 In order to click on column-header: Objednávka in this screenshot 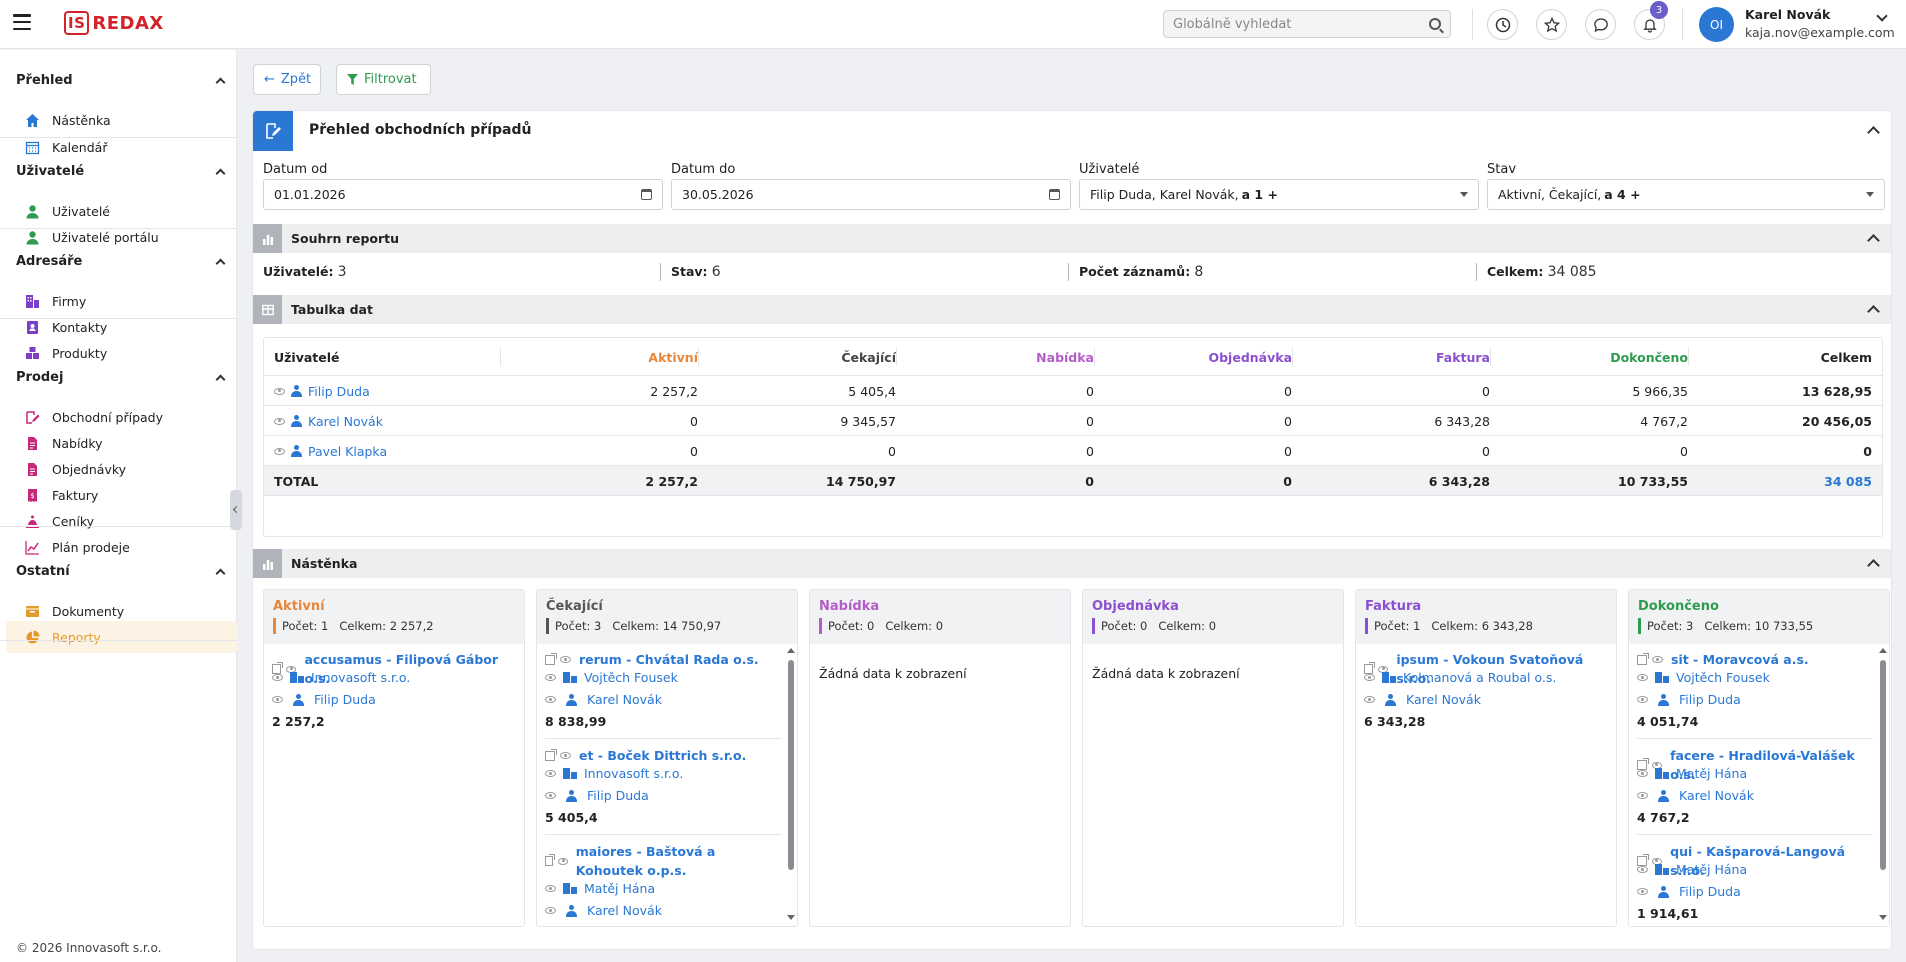, I will do `click(1250, 357)`.